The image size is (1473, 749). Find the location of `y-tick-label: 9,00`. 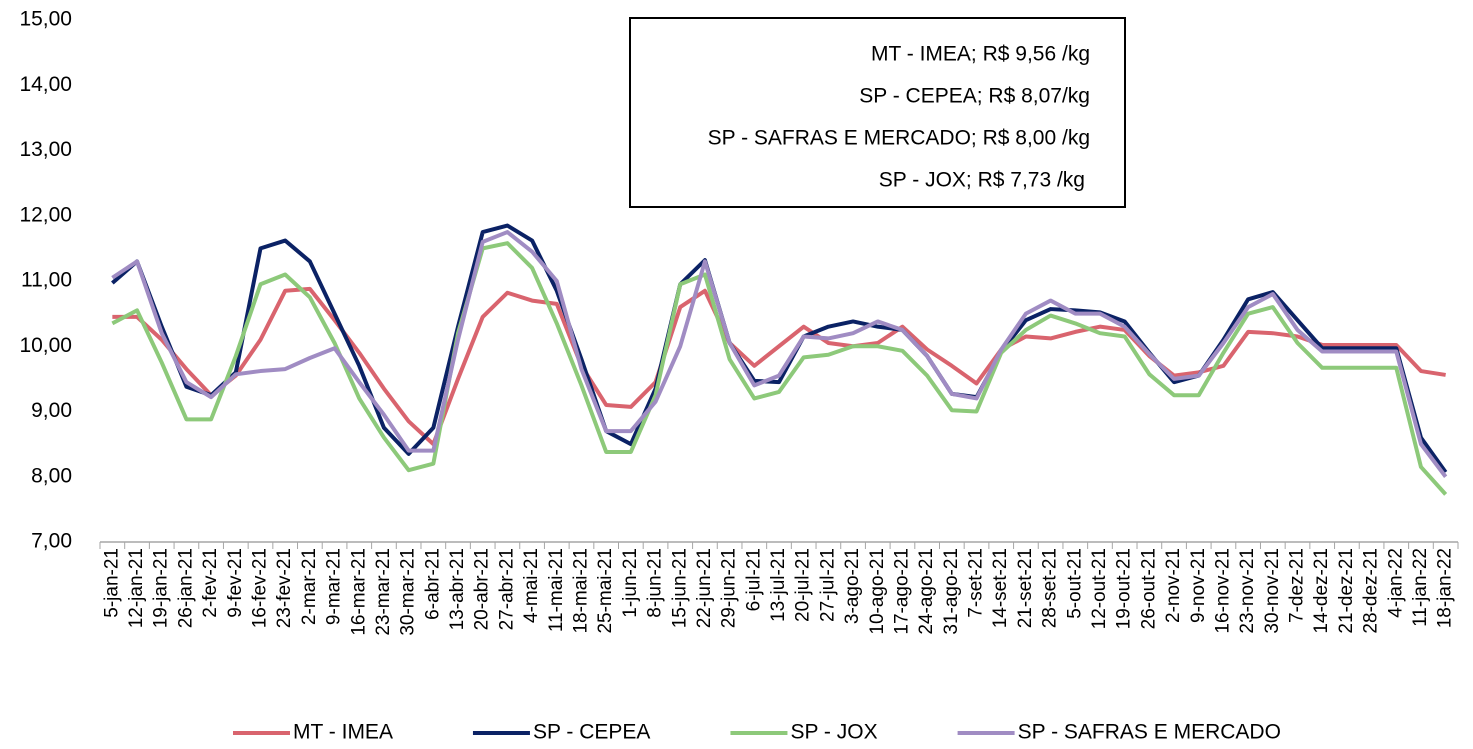

y-tick-label: 9,00 is located at coordinates (51, 410).